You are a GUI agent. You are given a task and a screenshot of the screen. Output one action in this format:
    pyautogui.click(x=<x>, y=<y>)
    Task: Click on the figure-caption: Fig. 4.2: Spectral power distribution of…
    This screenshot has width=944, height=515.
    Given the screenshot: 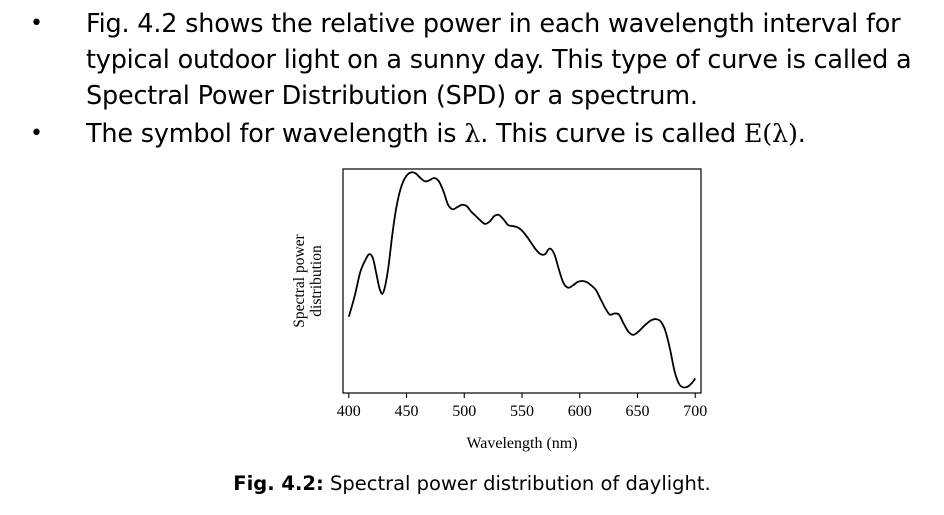 What is the action you would take?
    pyautogui.click(x=472, y=484)
    